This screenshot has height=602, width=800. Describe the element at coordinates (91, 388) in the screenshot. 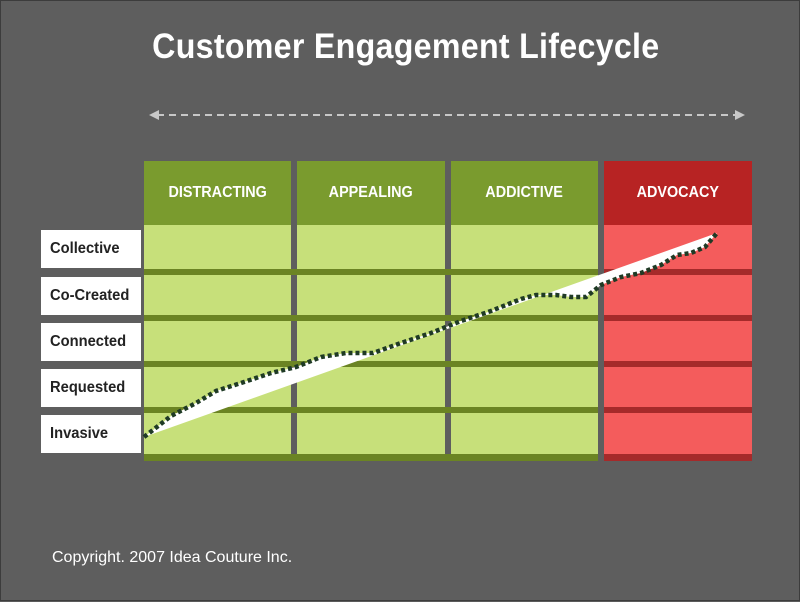

I see `level-label-requested: Requested` at that location.